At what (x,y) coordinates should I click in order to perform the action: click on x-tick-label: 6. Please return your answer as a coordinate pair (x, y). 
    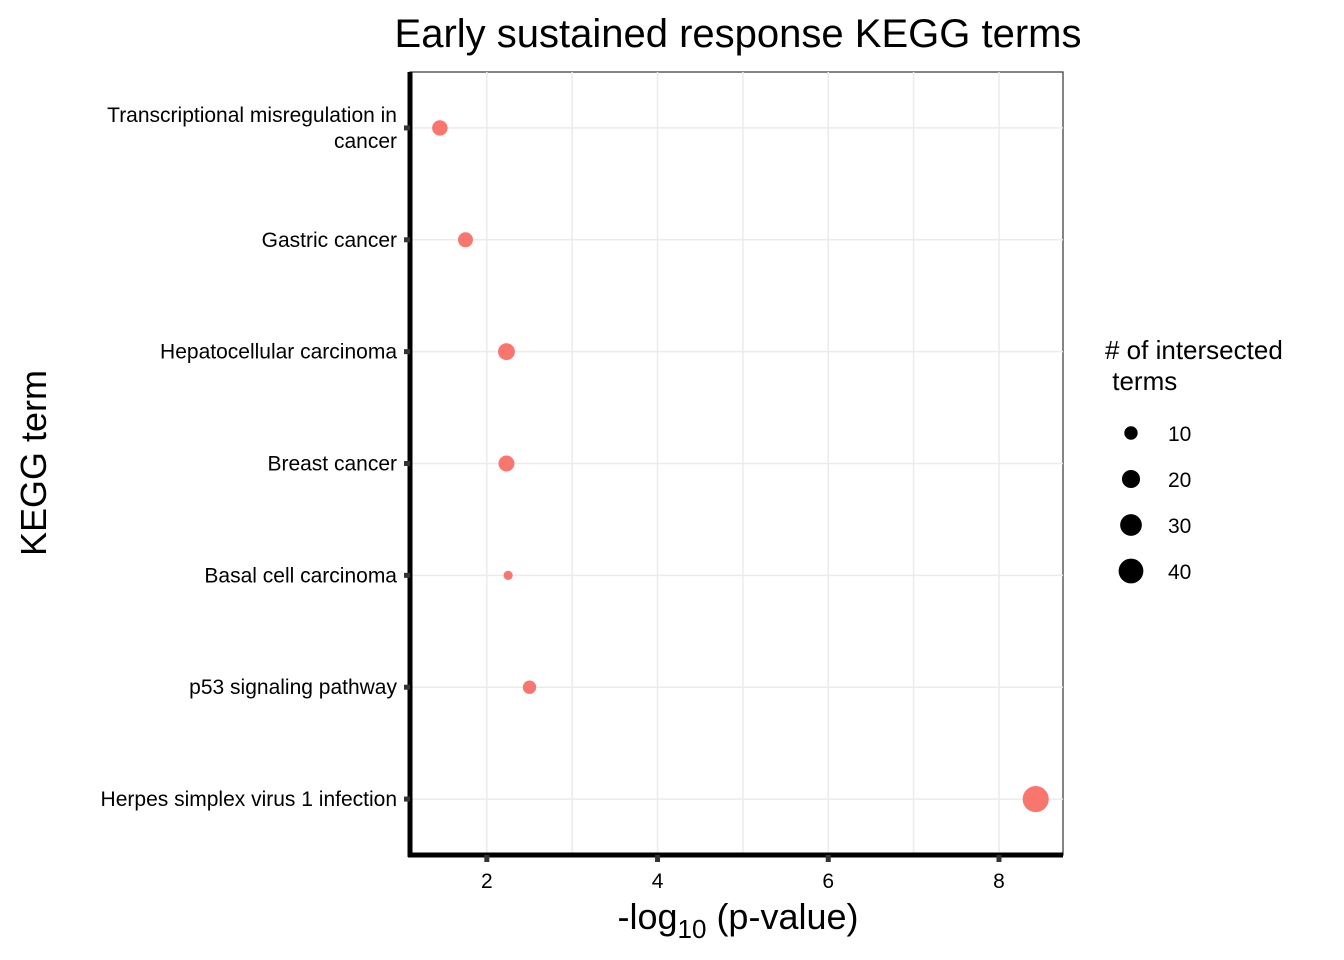
    Looking at the image, I should click on (828, 881).